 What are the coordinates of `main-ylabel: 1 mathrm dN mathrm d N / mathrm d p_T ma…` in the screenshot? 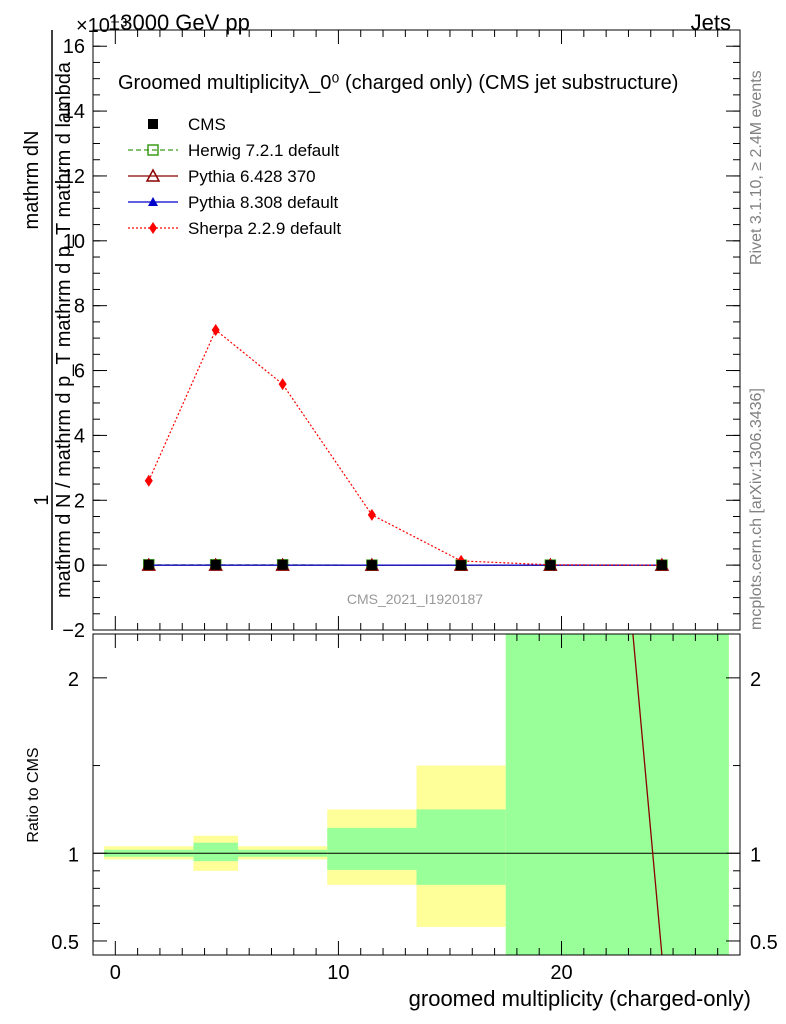 It's located at (48, 330).